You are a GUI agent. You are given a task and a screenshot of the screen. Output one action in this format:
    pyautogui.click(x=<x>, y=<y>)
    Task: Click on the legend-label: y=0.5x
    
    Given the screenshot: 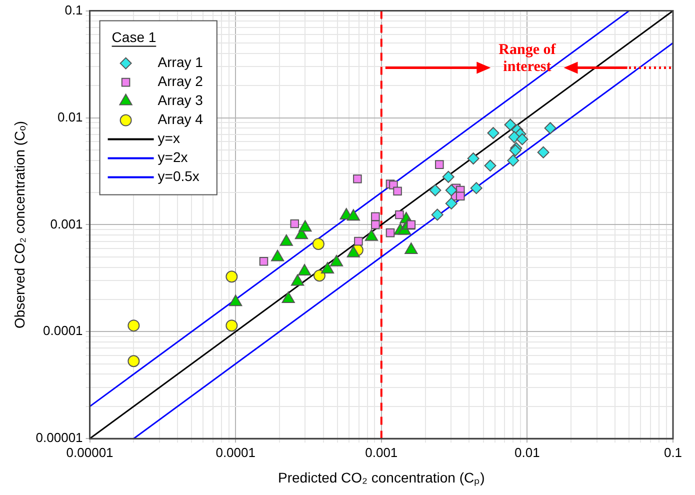 What is the action you would take?
    pyautogui.click(x=179, y=176)
    